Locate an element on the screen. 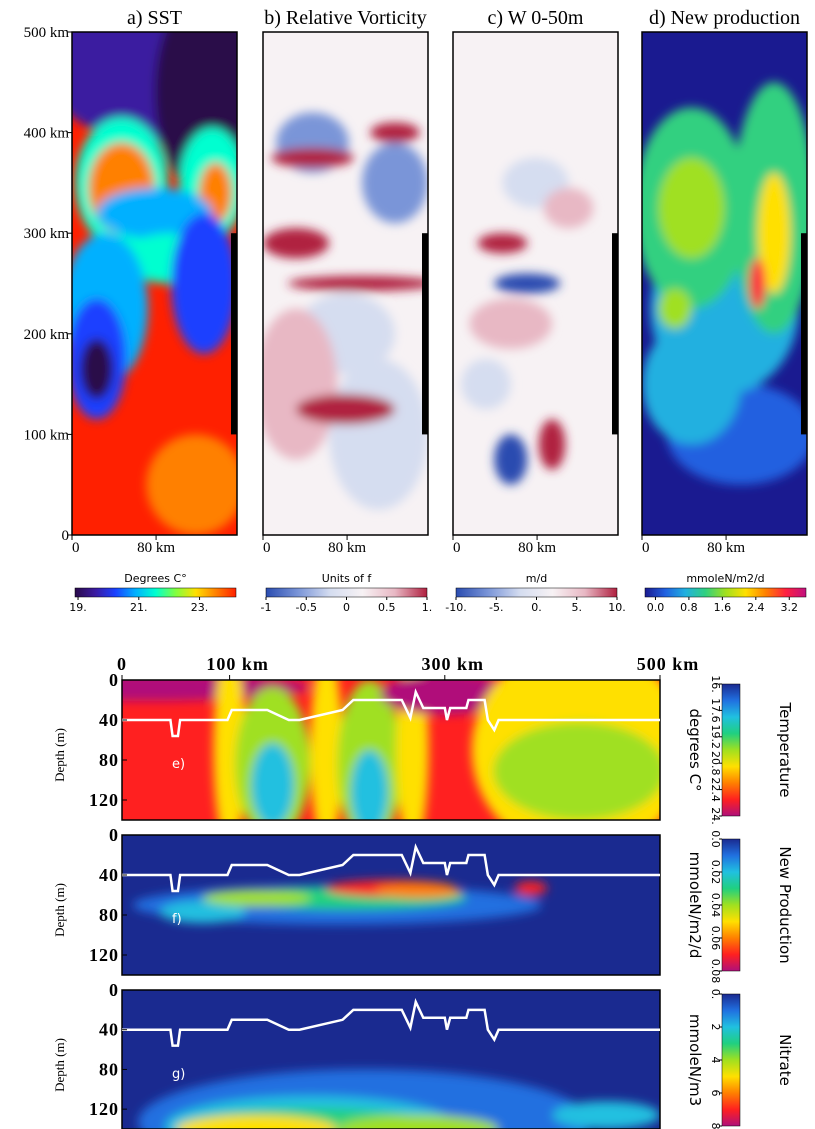  quantity-label: New Production is located at coordinates (785, 904).